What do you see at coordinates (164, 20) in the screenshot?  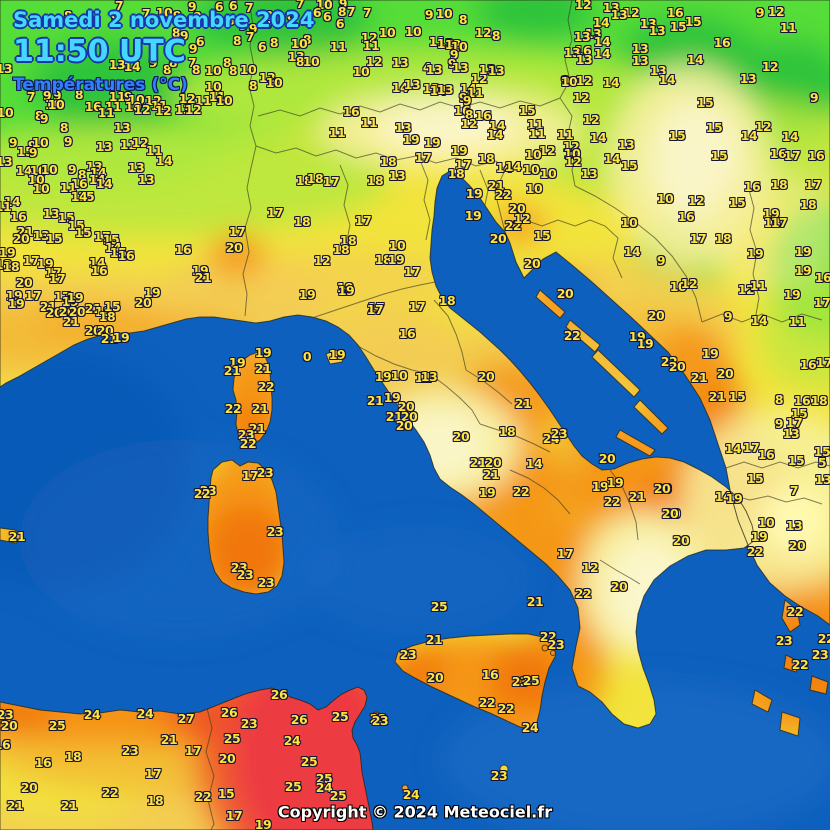 I see `date-label: Samedi 2 novembre 2024` at bounding box center [164, 20].